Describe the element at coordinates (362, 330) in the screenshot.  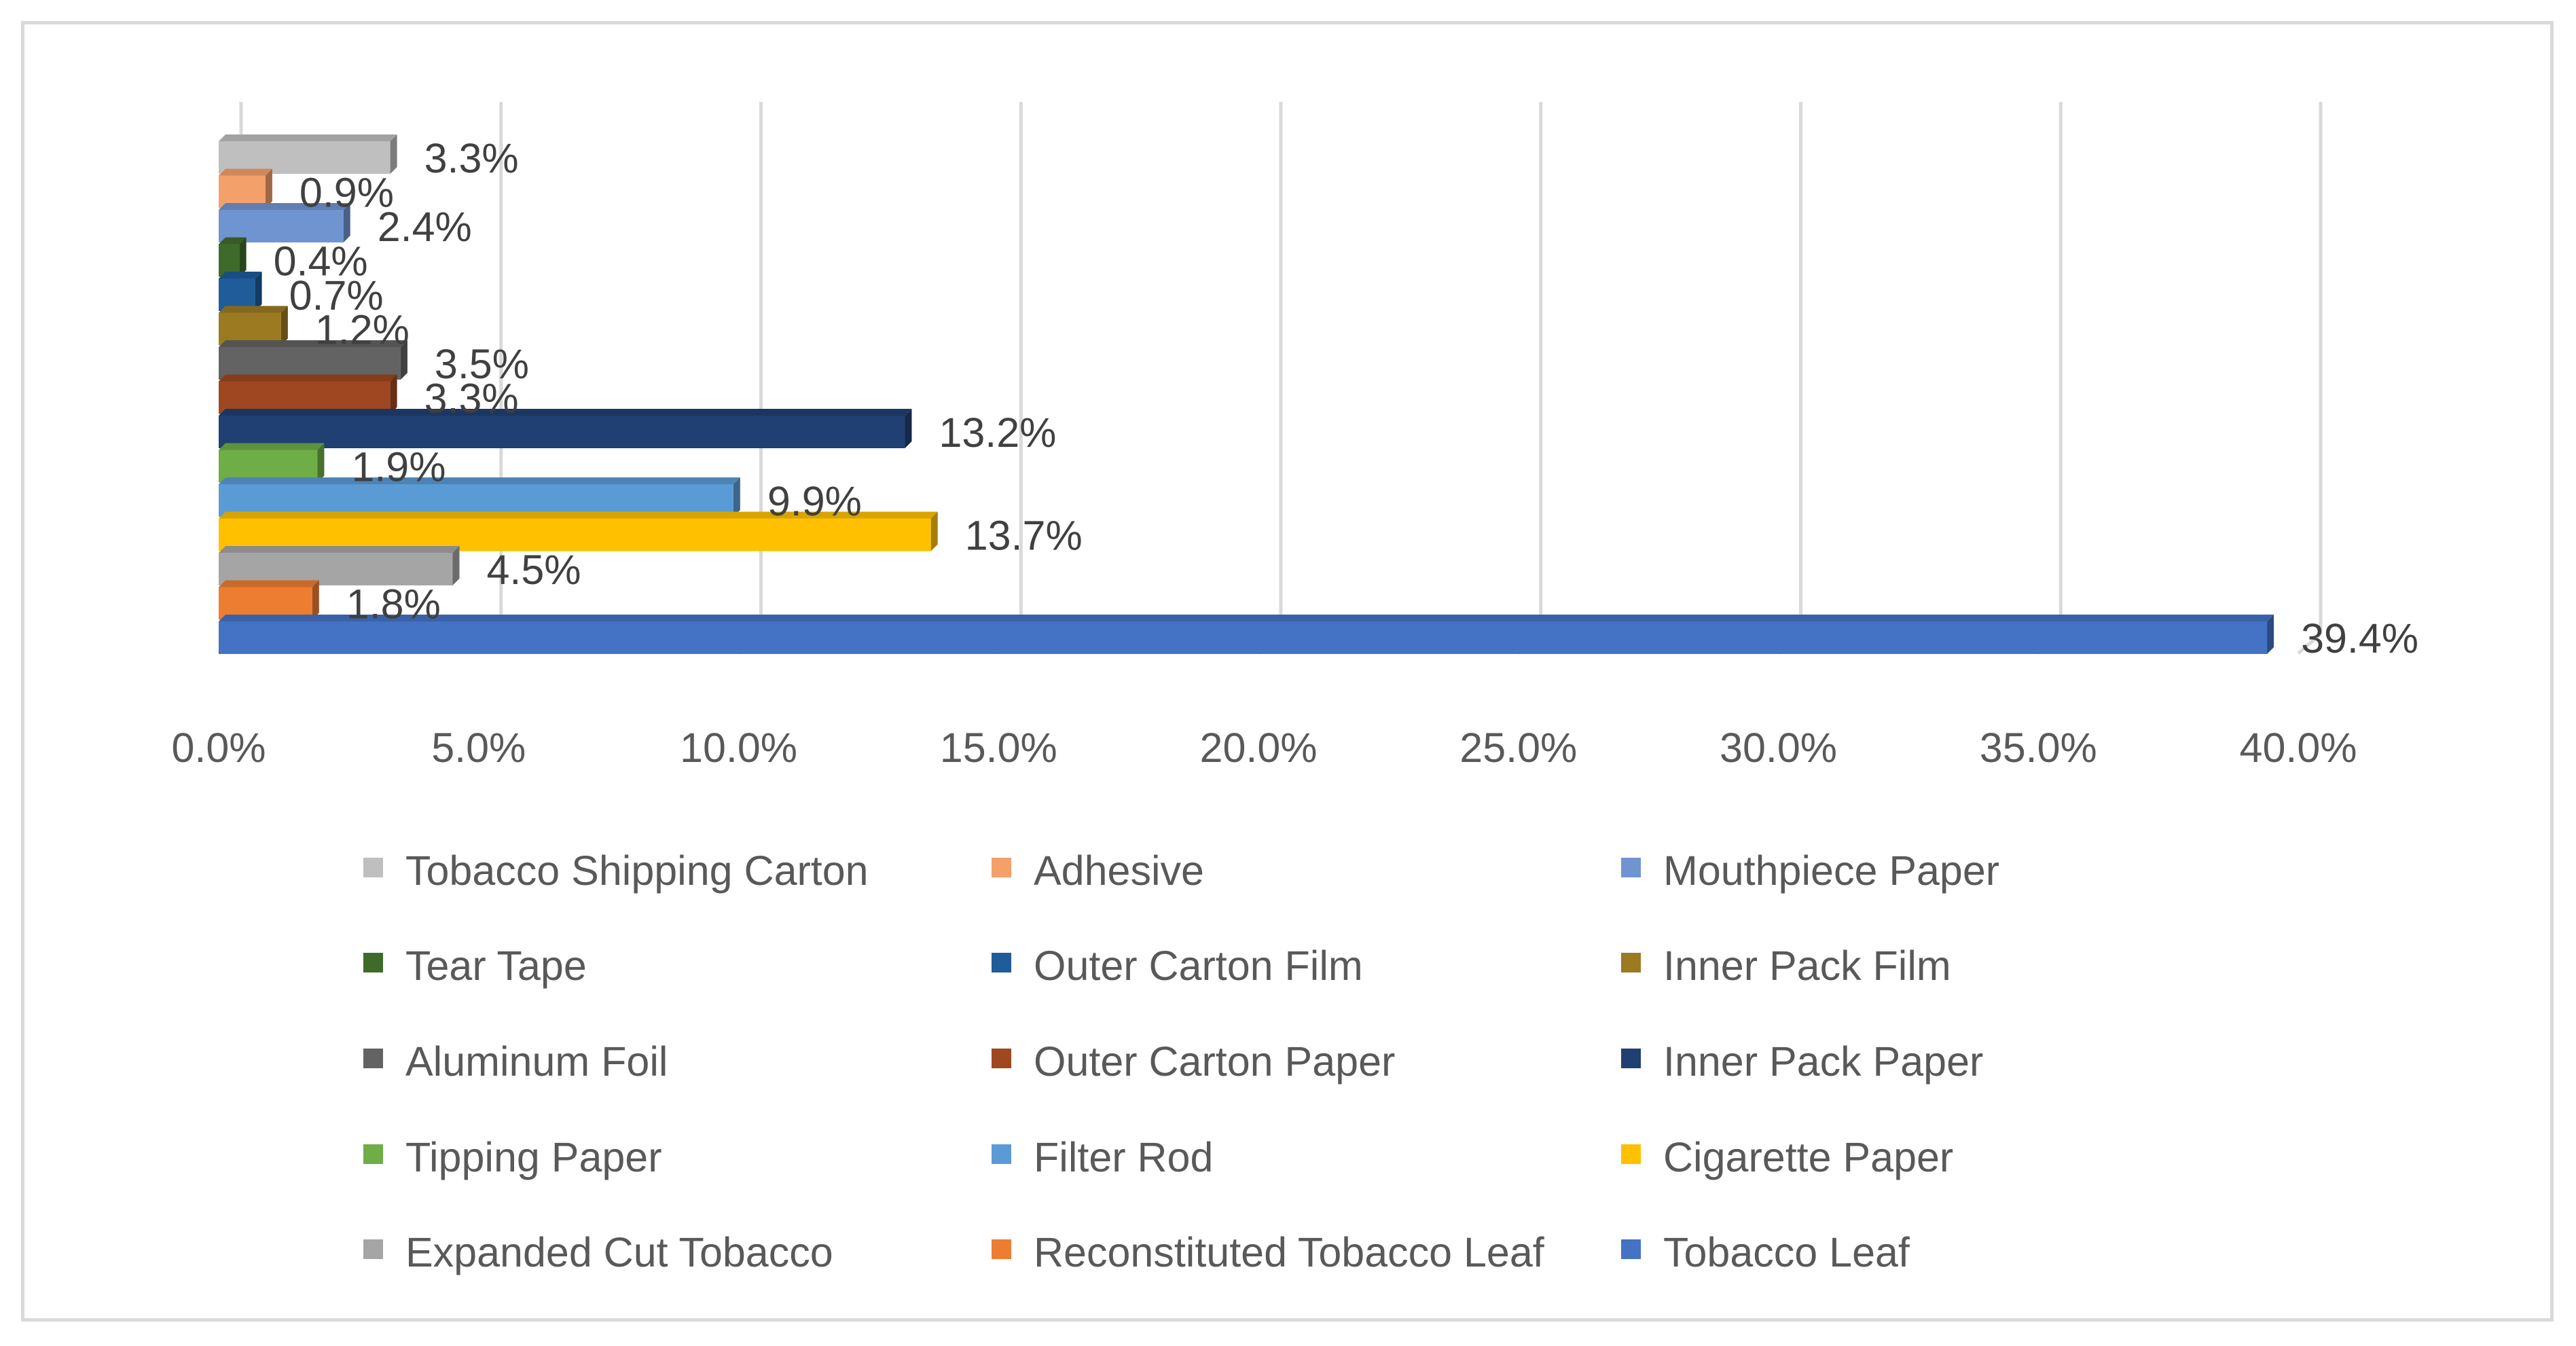
I see `data-label: 1.2%` at that location.